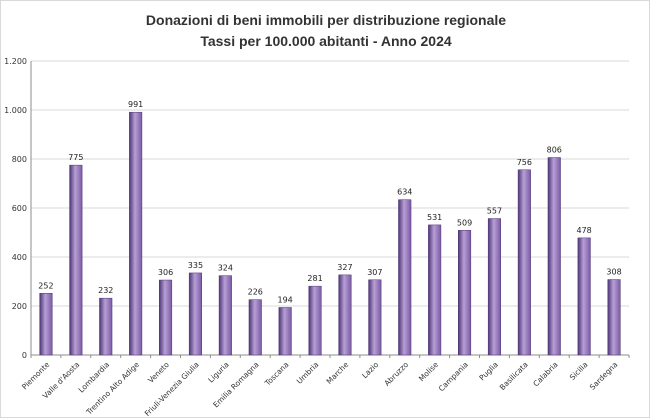 This screenshot has width=650, height=419. What do you see at coordinates (344, 267) in the screenshot?
I see `data-label: 327` at bounding box center [344, 267].